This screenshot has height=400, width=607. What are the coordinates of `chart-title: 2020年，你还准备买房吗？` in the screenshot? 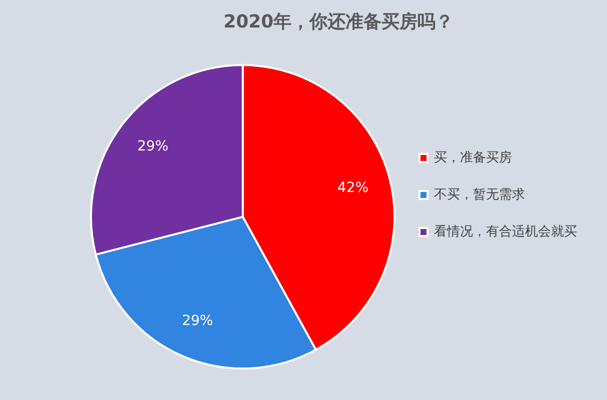 It's located at (338, 21).